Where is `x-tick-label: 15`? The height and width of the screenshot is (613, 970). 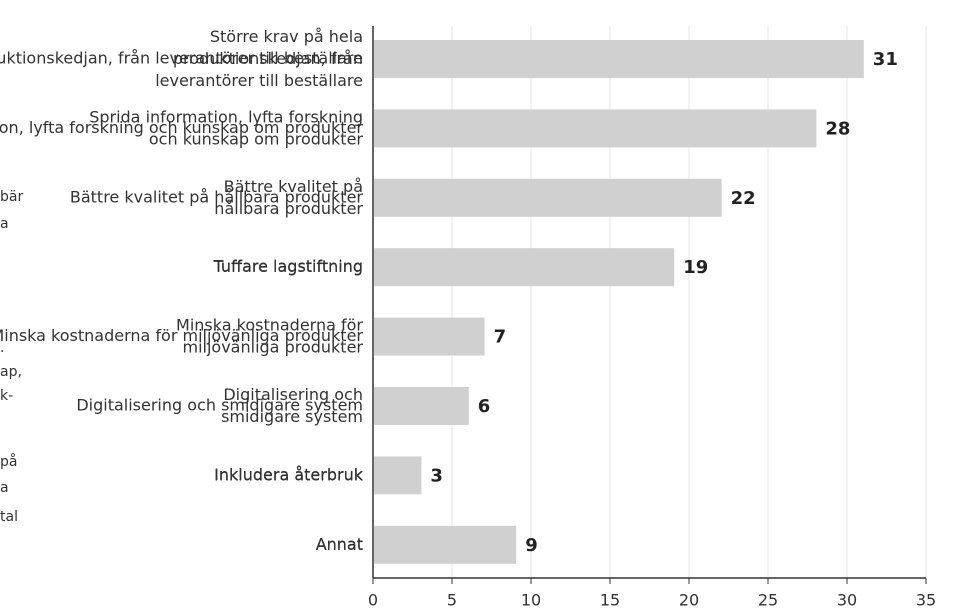
x-tick-label: 15 is located at coordinates (610, 600).